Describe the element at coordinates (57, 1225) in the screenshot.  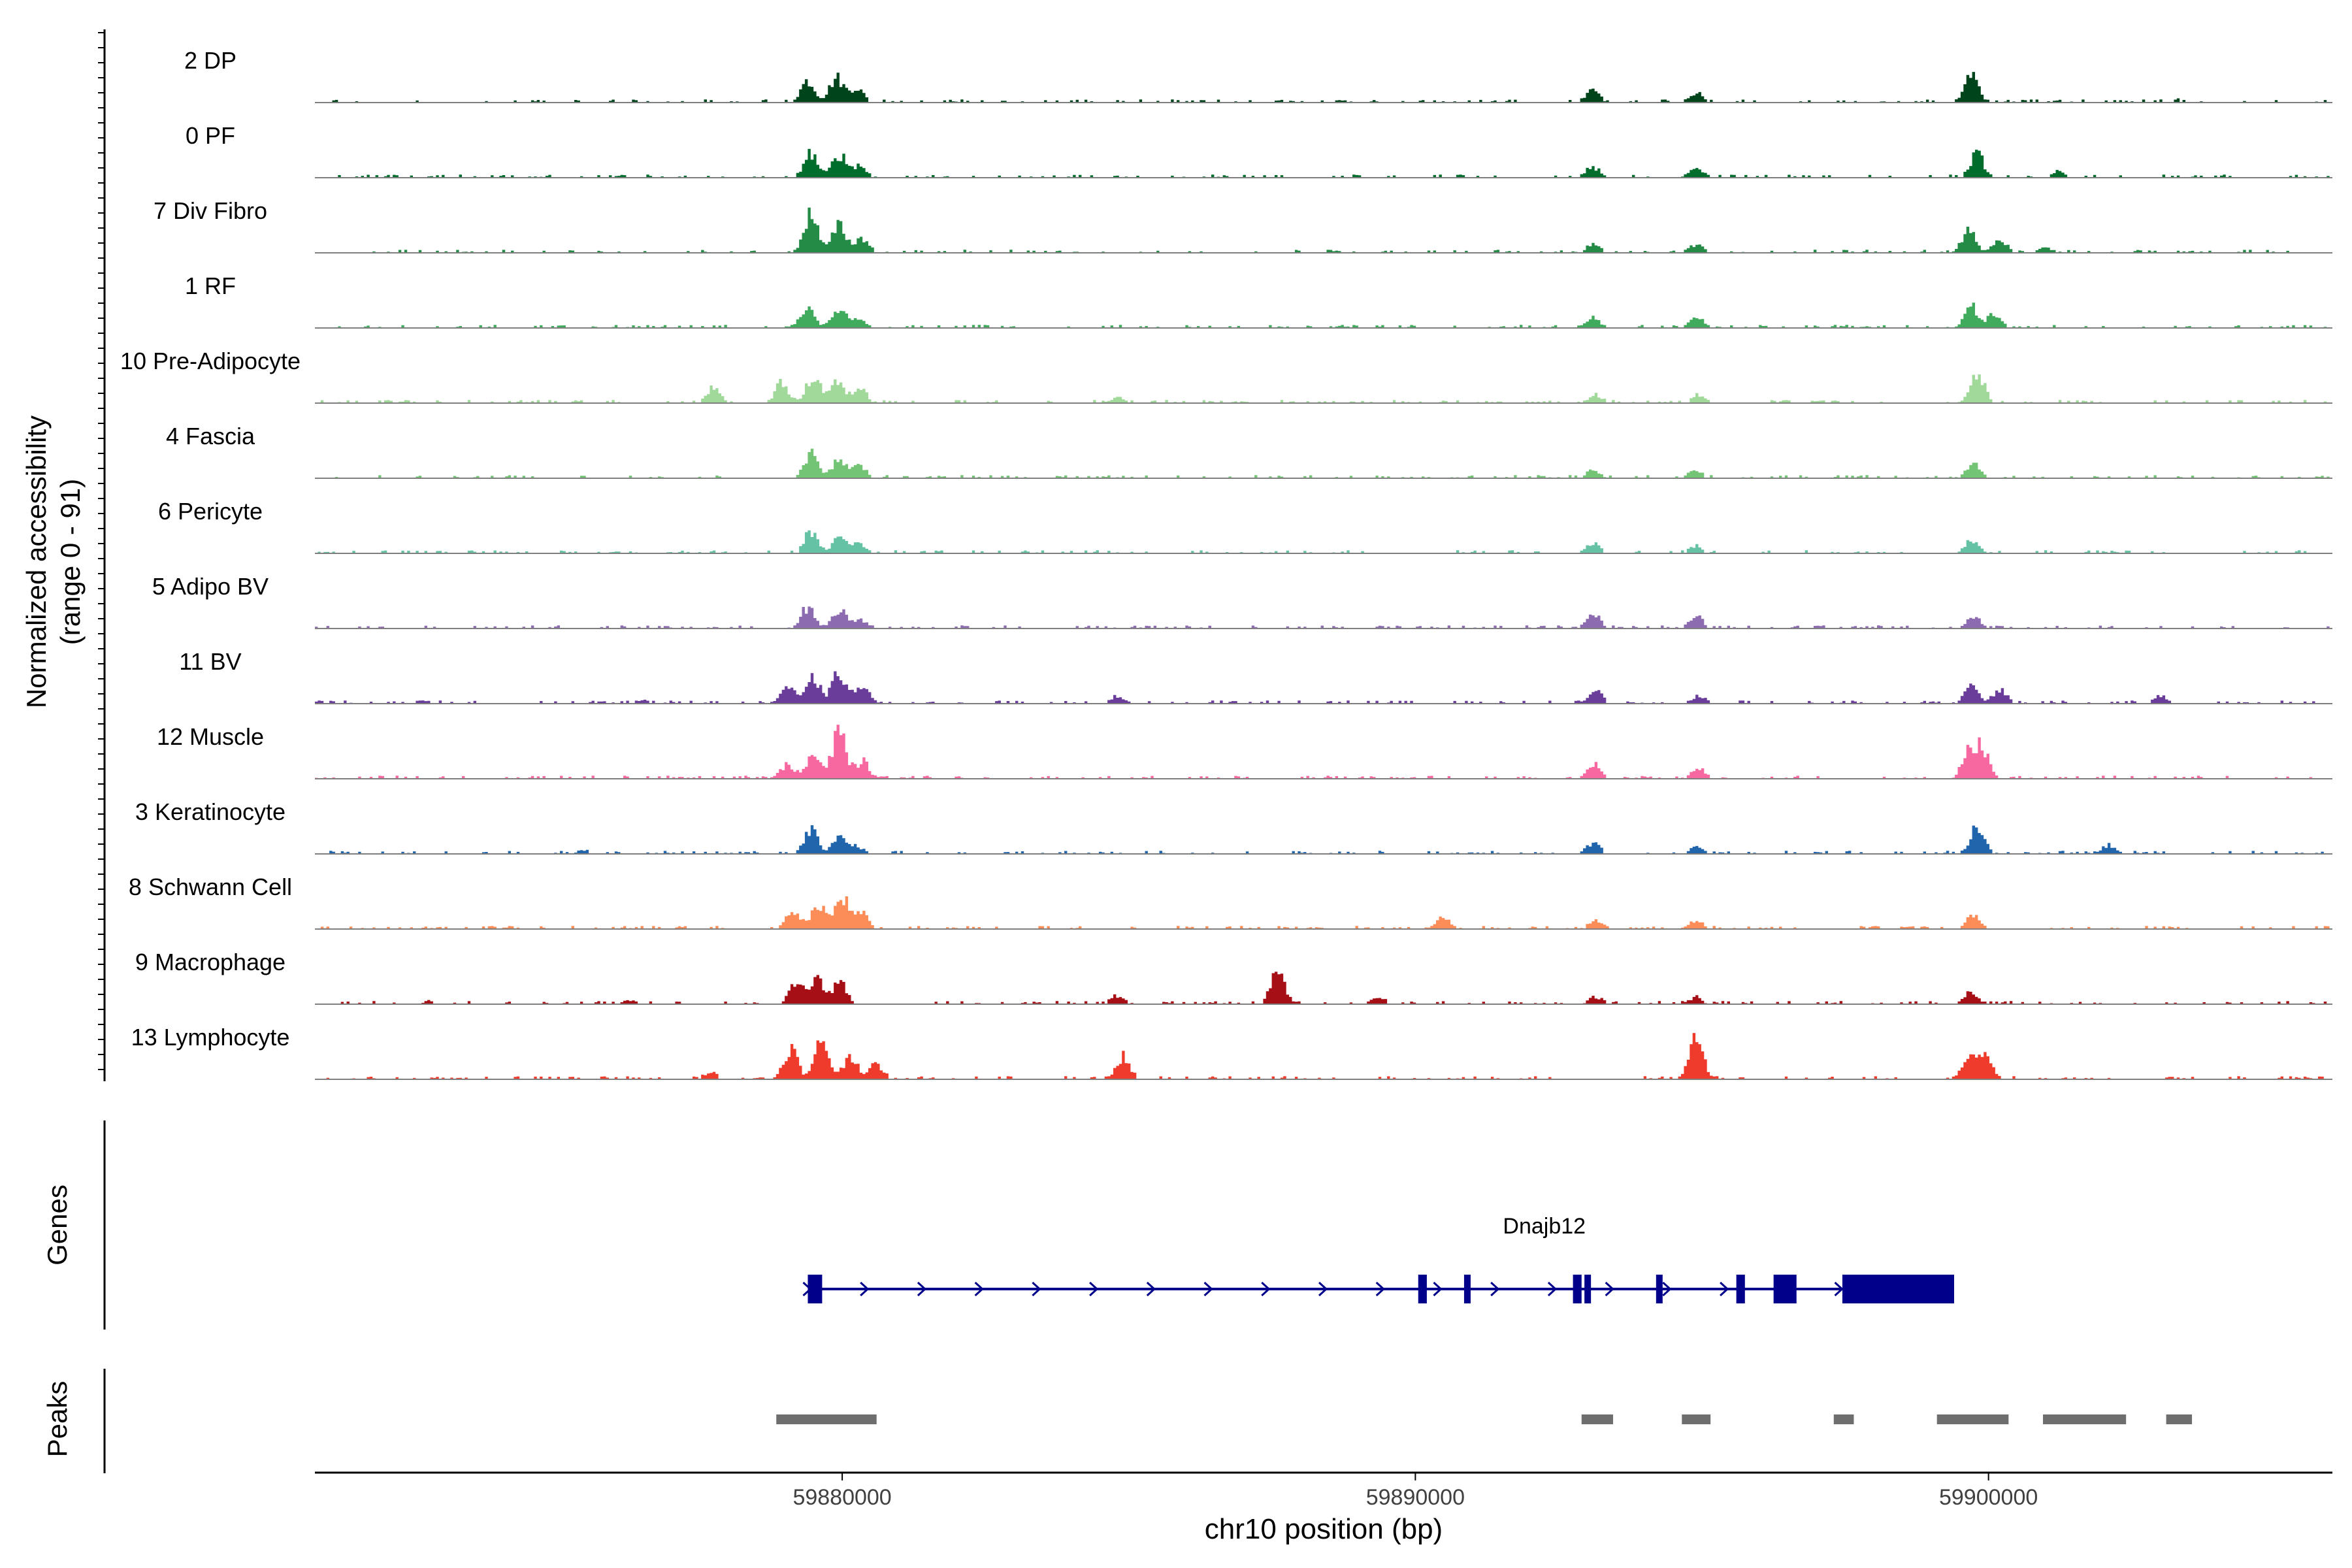
I see `genes-track-label: Genes` at that location.